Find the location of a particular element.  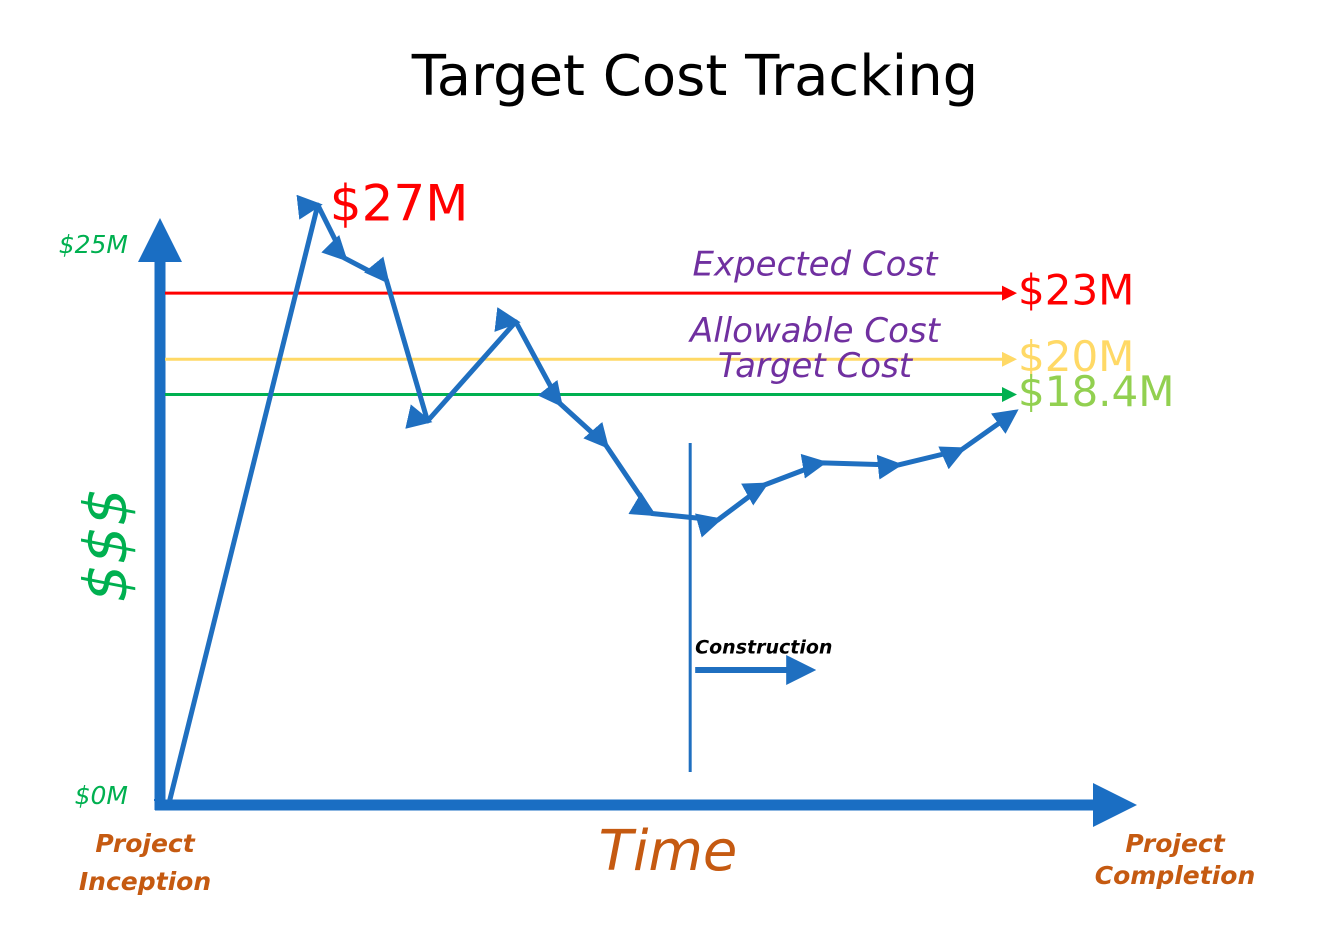

start-label: Project Inception is located at coordinates (145, 862).